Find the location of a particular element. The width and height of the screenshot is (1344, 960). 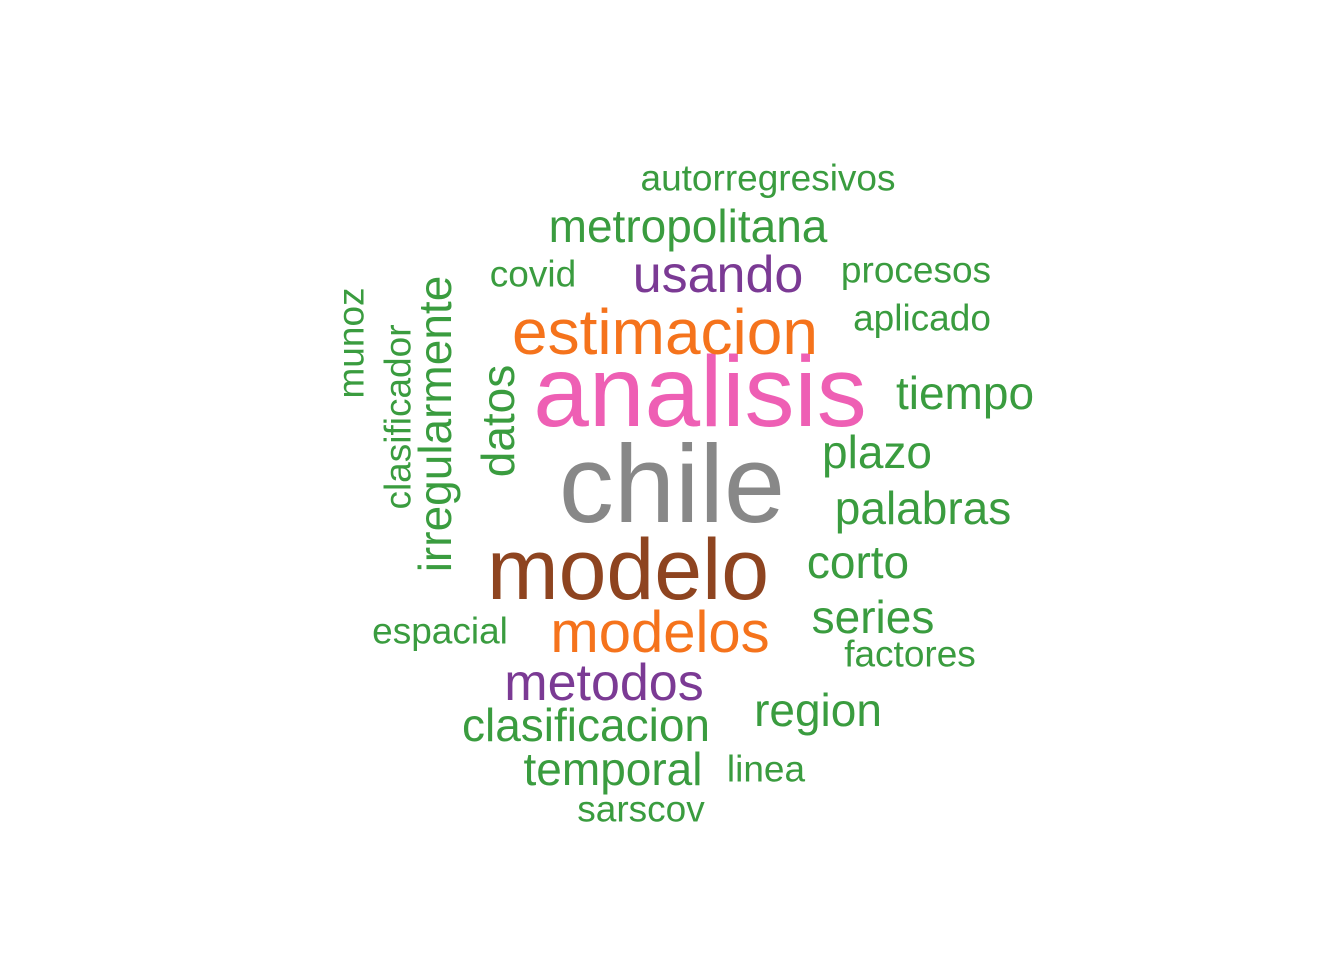

word-linea: linea is located at coordinates (766, 769).